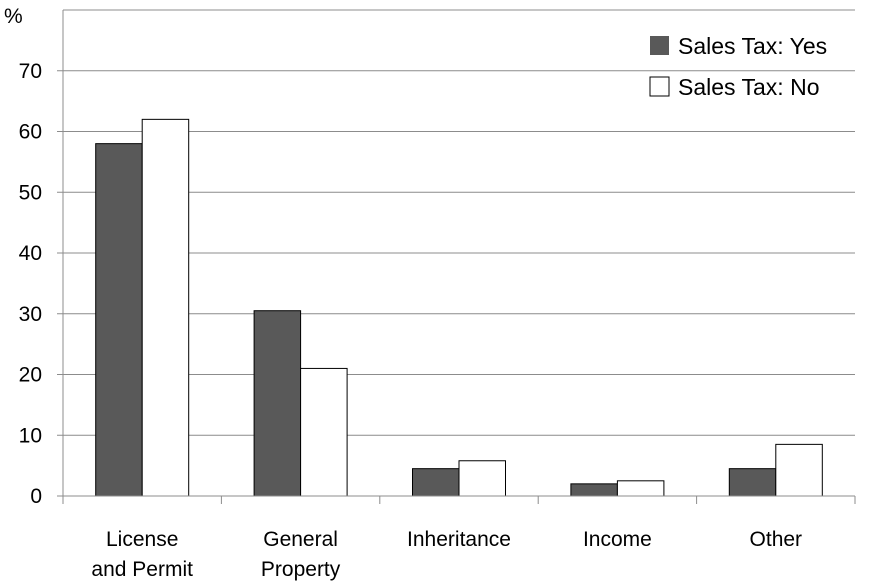 This screenshot has height=587, width=873. Describe the element at coordinates (30, 132) in the screenshot. I see `y-tick-label: 60` at that location.